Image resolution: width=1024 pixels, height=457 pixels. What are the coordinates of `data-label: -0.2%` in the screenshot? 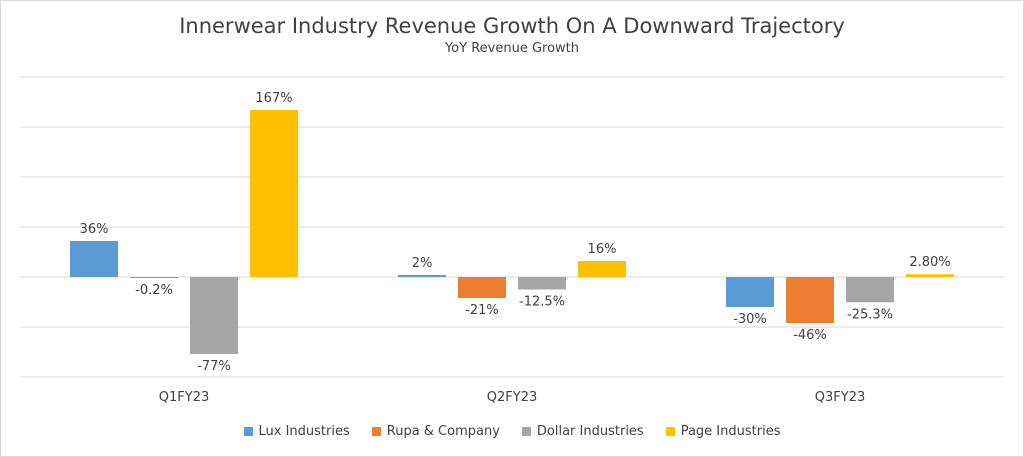 It's located at (154, 290).